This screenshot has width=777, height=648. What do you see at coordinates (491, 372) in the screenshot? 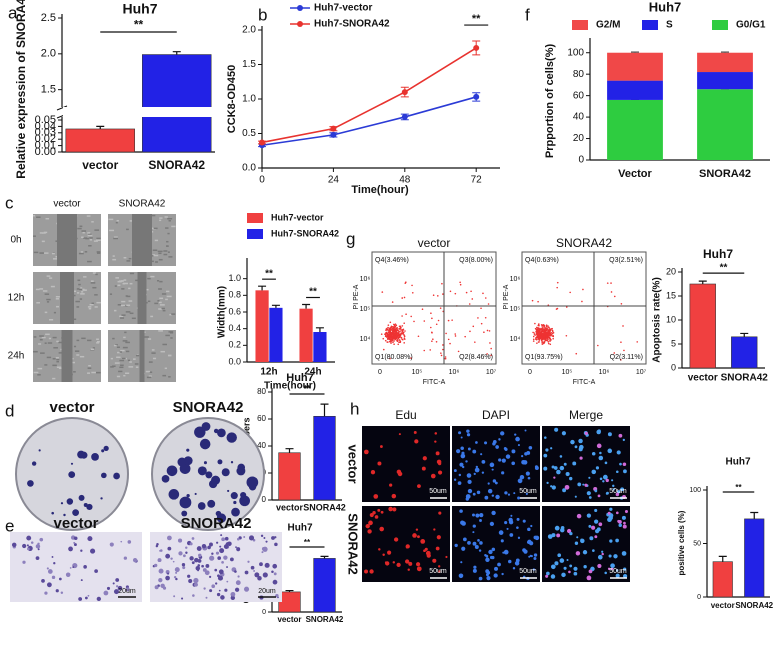
I see `x-tick-label: 10⁷` at bounding box center [491, 372].